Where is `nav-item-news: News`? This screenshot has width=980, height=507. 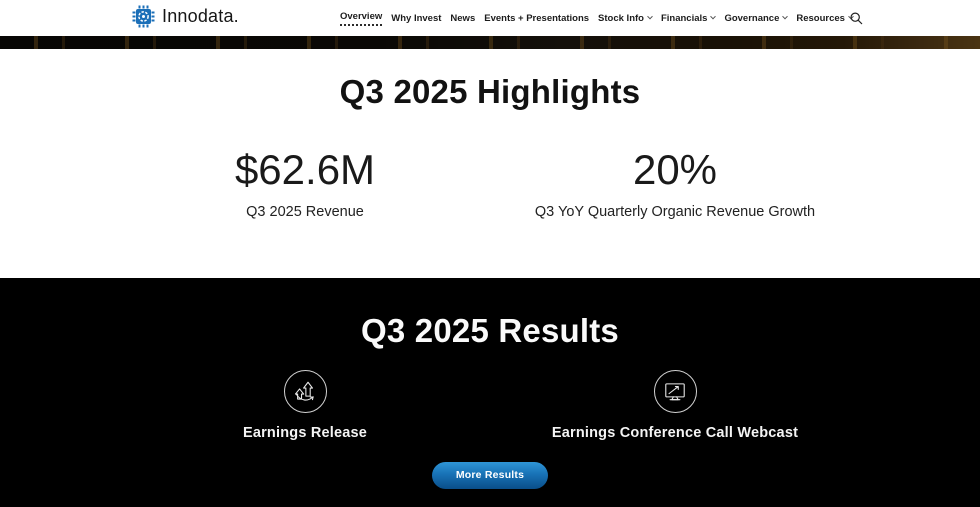
nav-item-news: News is located at coordinates (463, 18).